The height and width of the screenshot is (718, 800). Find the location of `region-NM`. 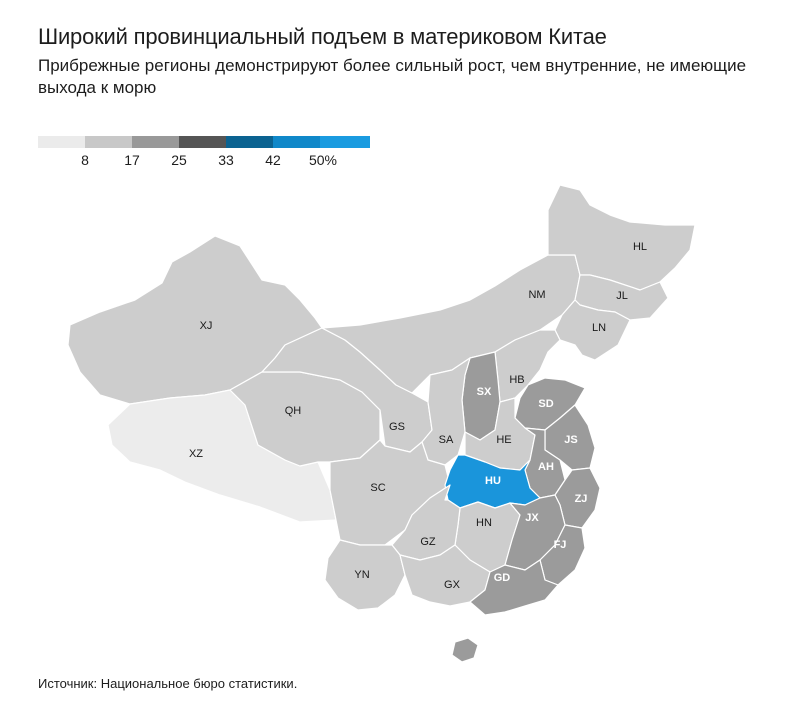

region-NM is located at coordinates (451, 324).